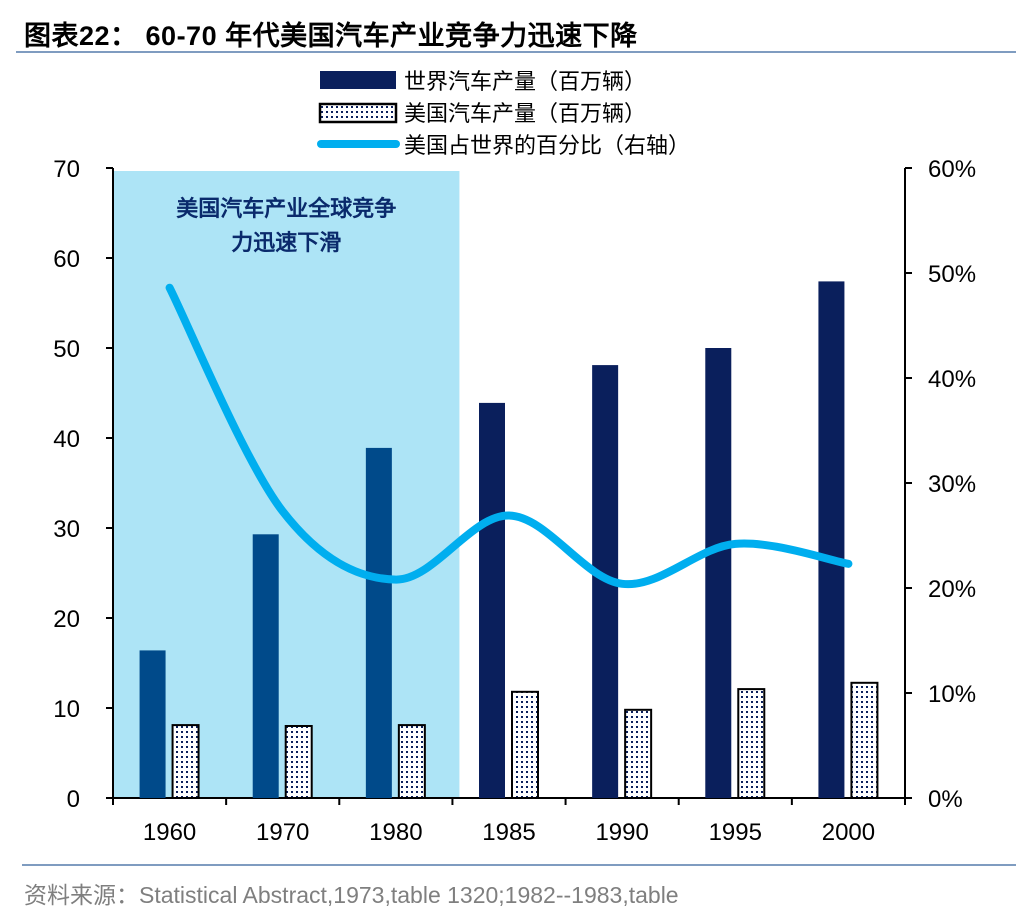 The width and height of the screenshot is (1036, 916). Describe the element at coordinates (952, 379) in the screenshot. I see `right-tick-label: 40%` at that location.